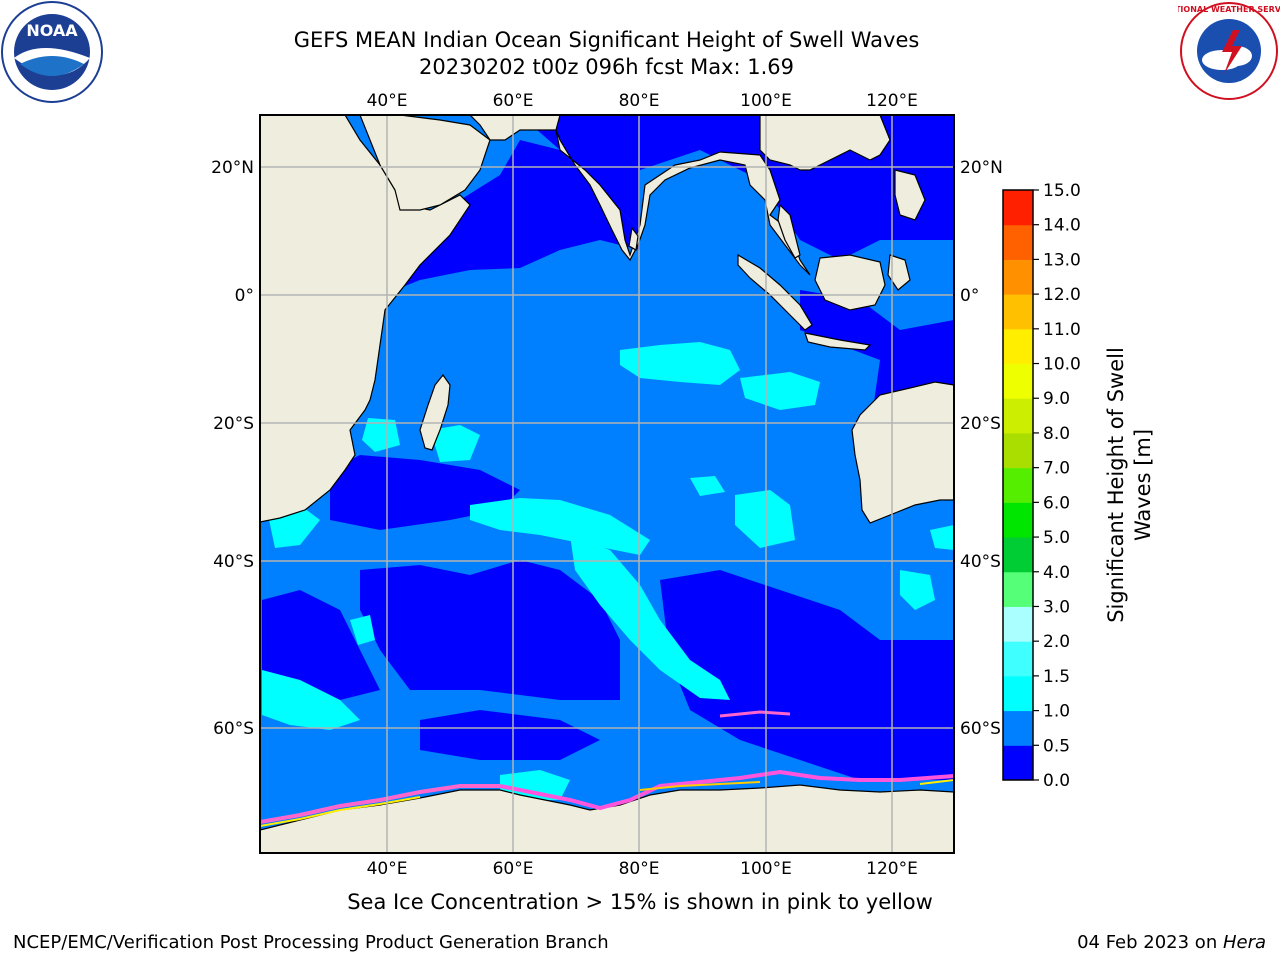  Describe the element at coordinates (1056, 469) in the screenshot. I see `colorbar-tick-label: 7.0` at that location.